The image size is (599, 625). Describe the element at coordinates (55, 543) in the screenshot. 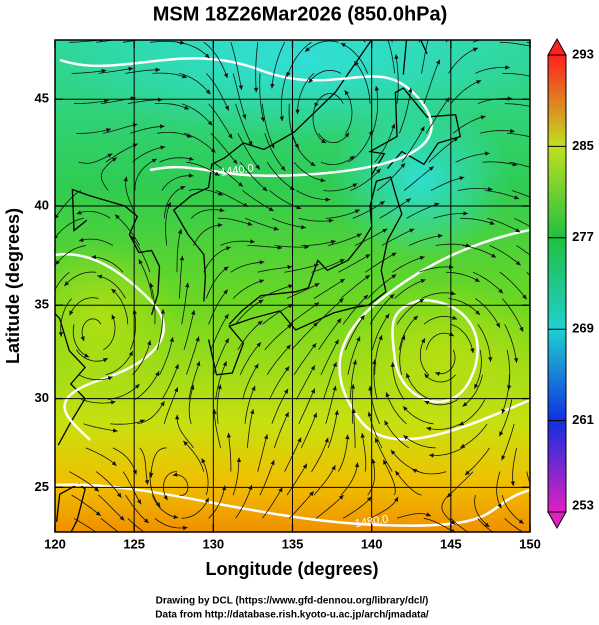

I see `x-tick-label: 120` at that location.